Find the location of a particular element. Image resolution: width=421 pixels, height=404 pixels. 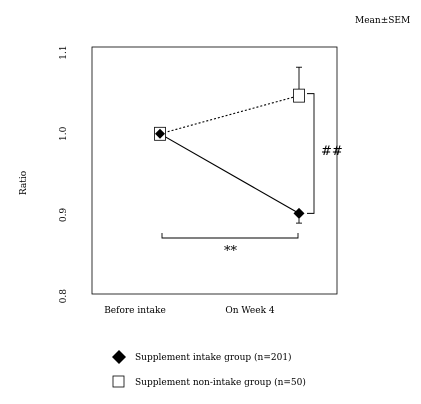

legend-marker-open-square is located at coordinates (118, 381).